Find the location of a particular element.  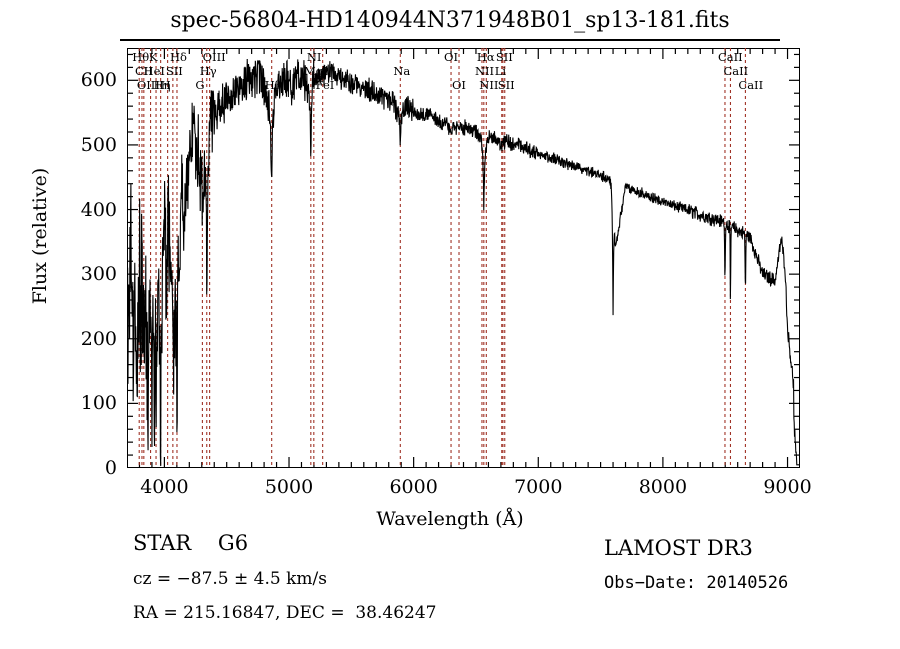

x-tick-label: 5000 is located at coordinates (289, 487).